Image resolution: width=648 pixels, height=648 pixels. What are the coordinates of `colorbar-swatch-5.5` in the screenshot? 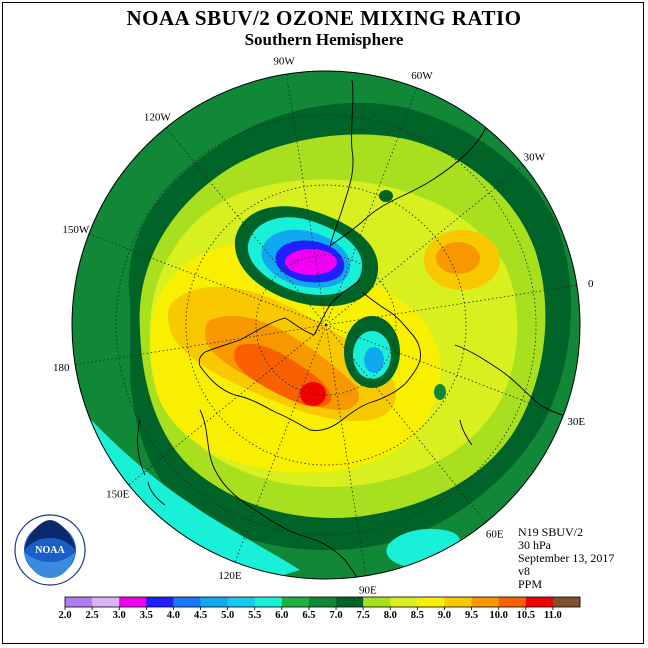 It's located at (268, 602).